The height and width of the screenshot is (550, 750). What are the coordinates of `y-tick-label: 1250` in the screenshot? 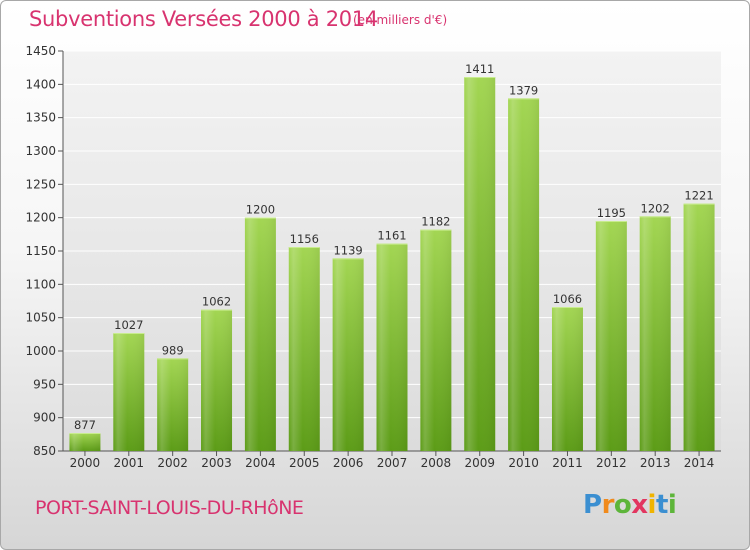 It's located at (40, 184).